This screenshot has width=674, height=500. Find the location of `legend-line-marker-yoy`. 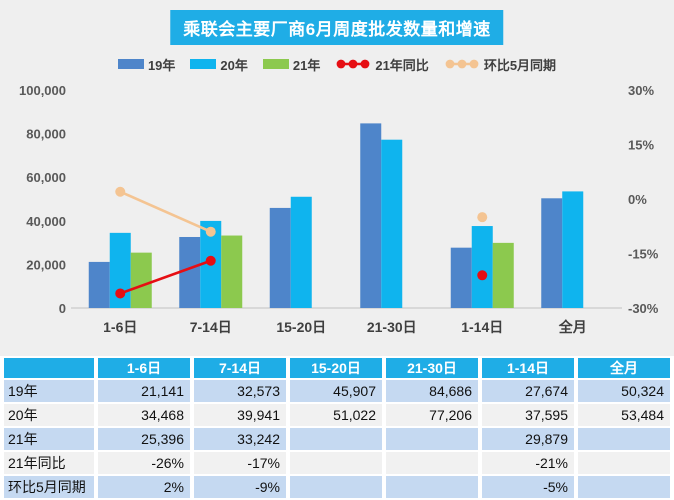

legend-line-marker-yoy is located at coordinates (353, 64).